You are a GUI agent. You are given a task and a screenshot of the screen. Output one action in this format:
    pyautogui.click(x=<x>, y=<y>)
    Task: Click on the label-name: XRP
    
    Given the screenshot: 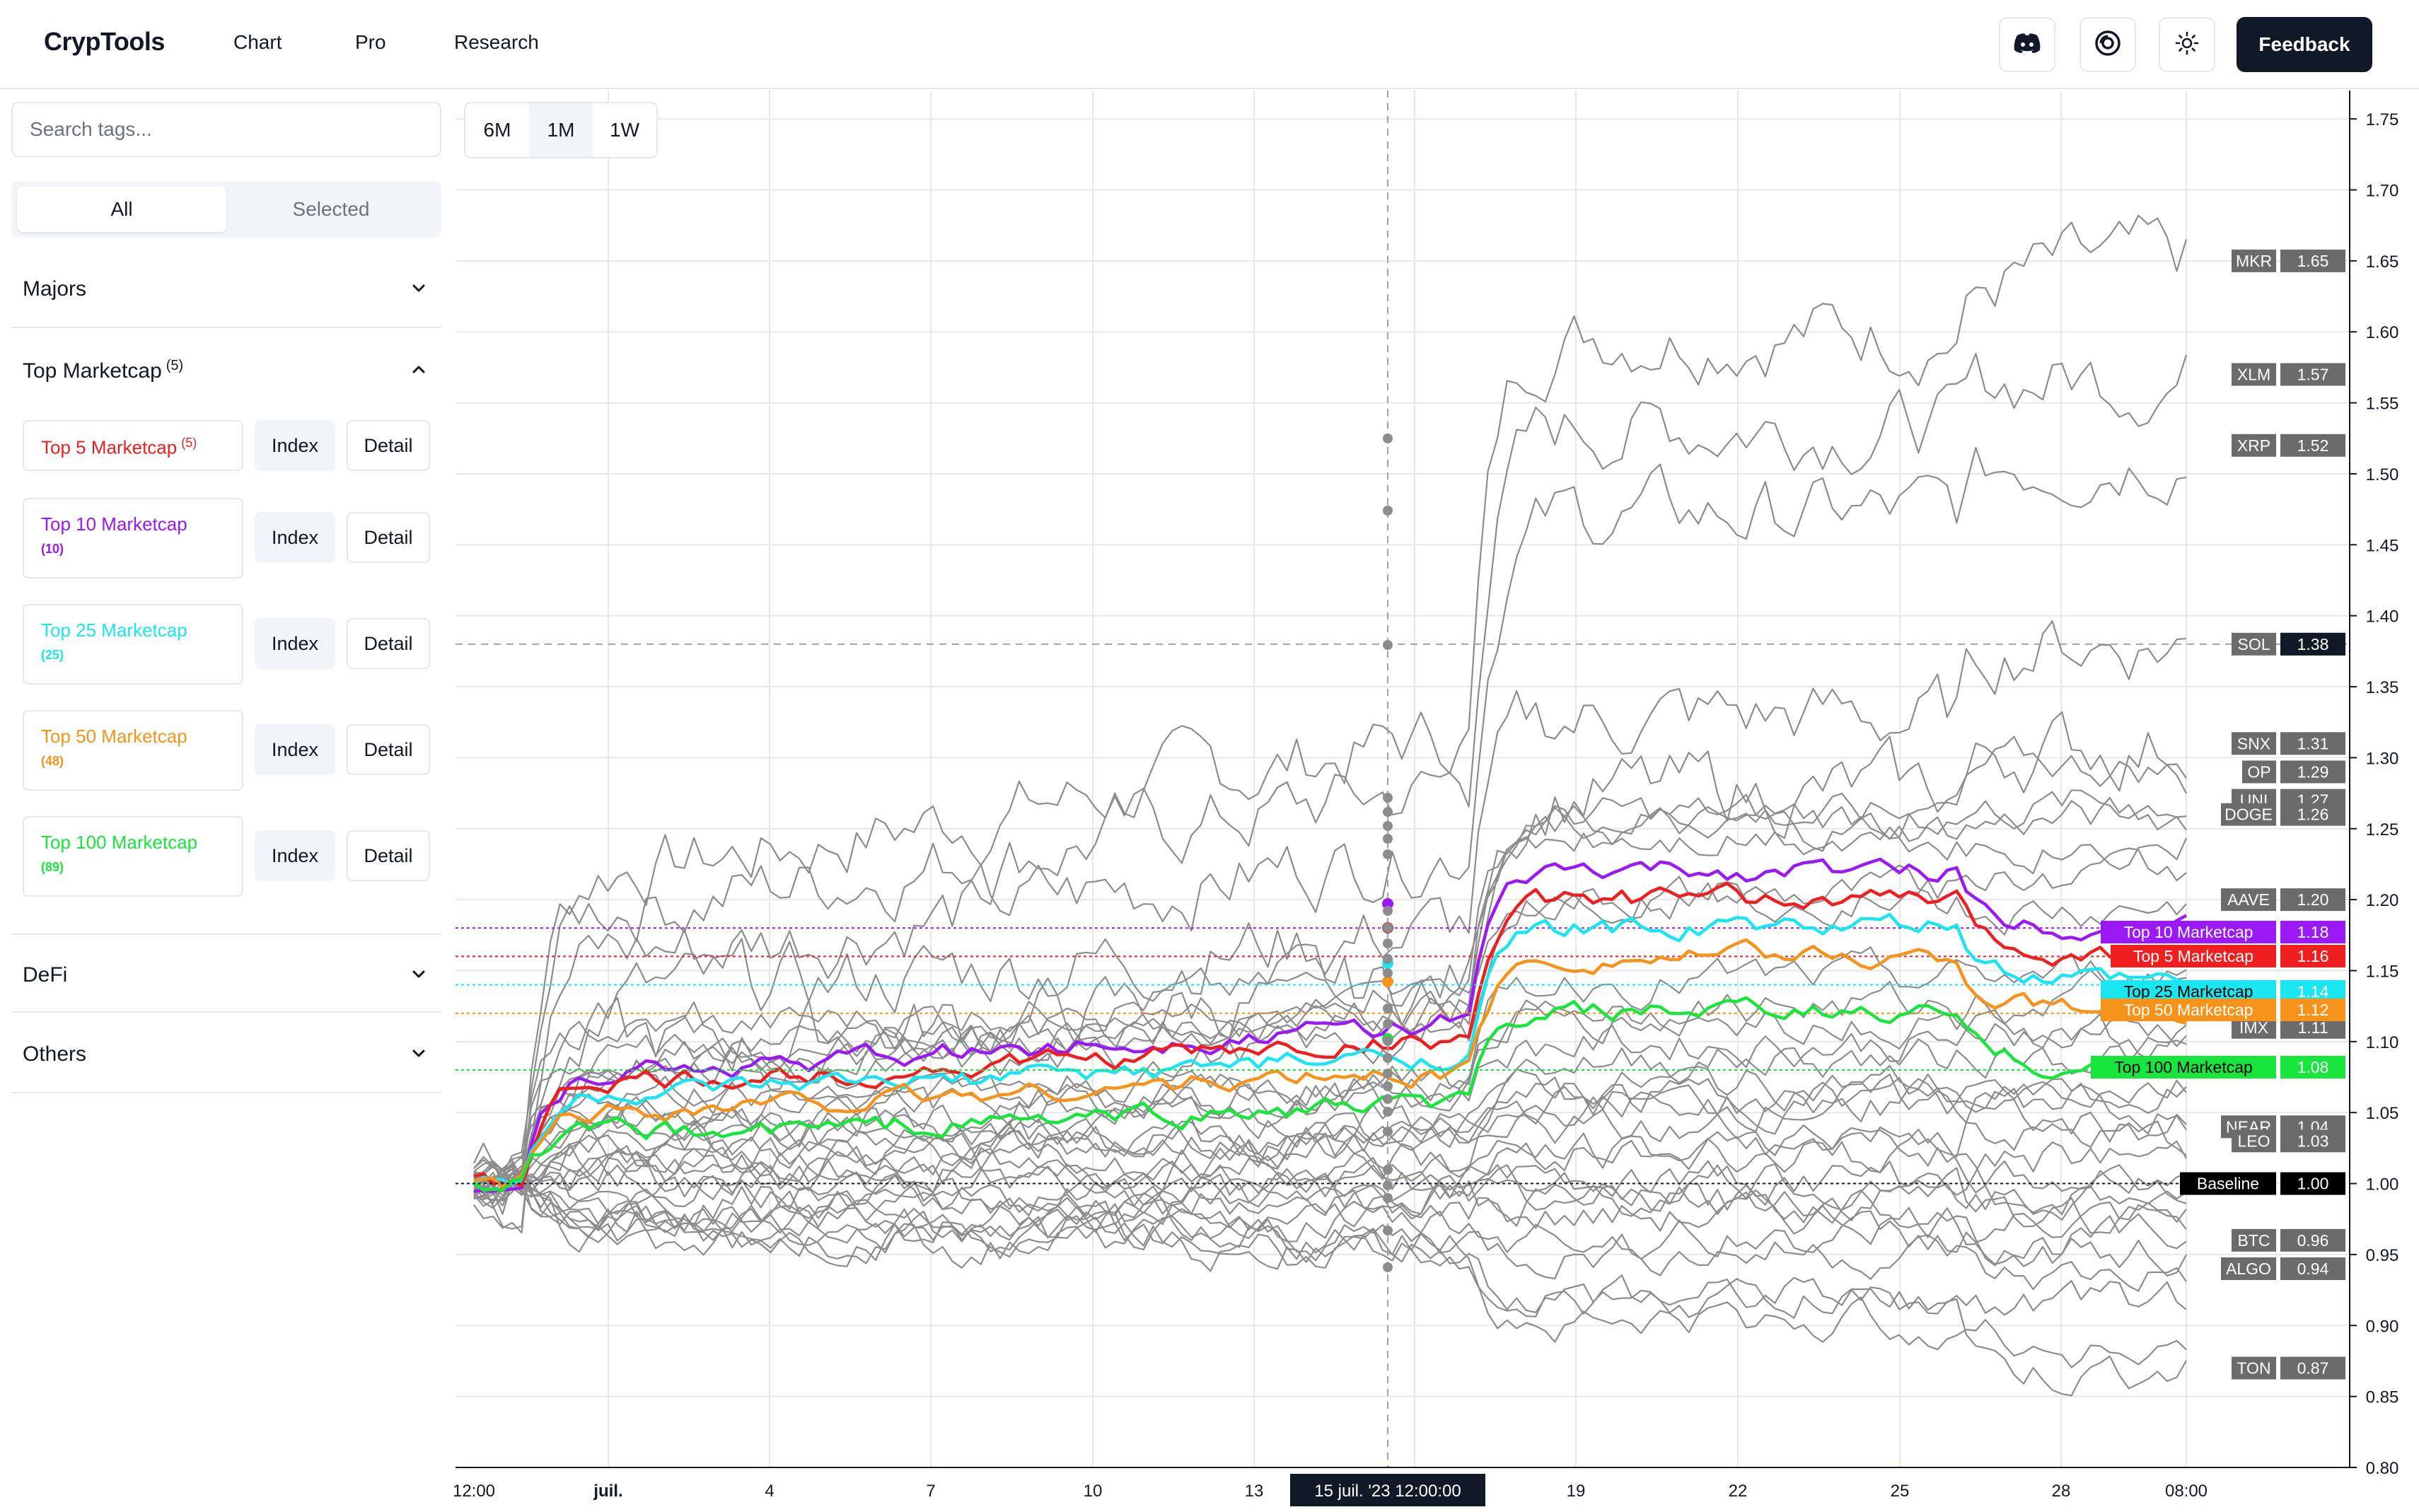 What is the action you would take?
    pyautogui.click(x=2253, y=445)
    